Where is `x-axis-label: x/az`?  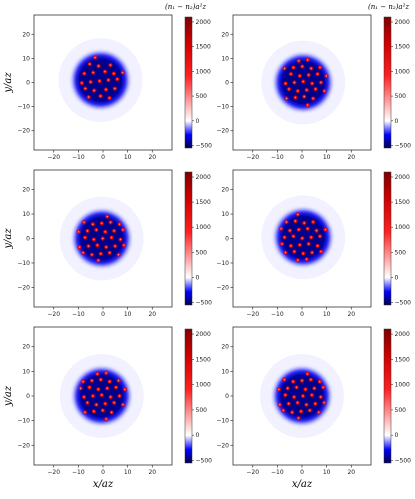 x-axis-label: x/az is located at coordinates (302, 484).